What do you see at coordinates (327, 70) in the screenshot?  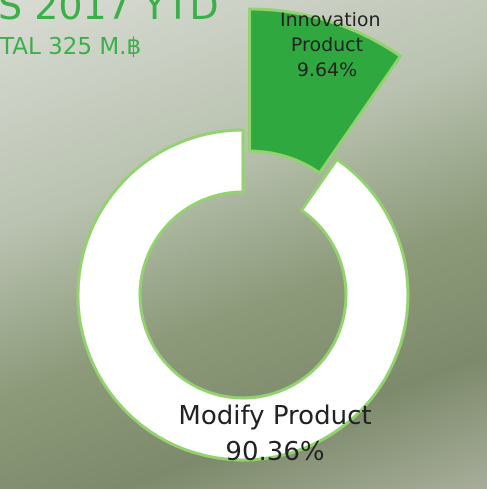 I see `value-label: 9.64%` at bounding box center [327, 70].